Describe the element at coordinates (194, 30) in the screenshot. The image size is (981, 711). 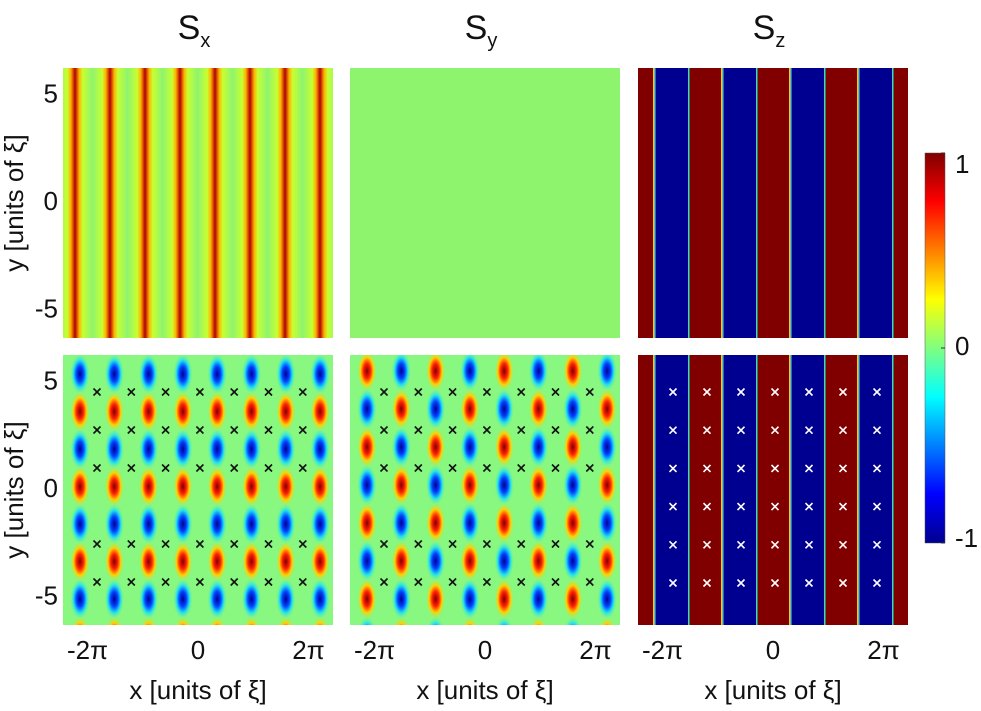
I see `panel-title: Sx` at that location.